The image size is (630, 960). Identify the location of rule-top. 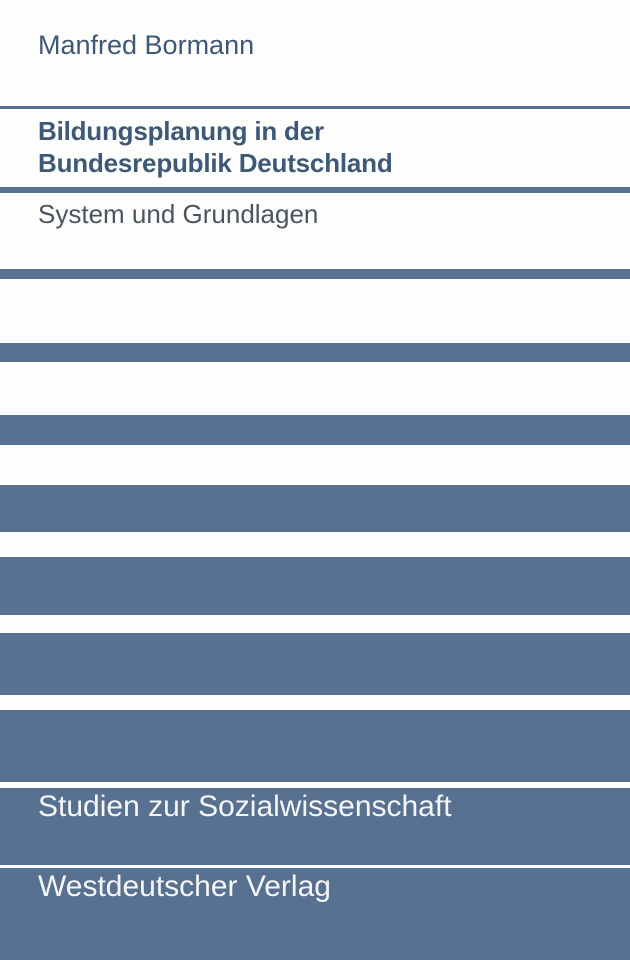
(315, 107).